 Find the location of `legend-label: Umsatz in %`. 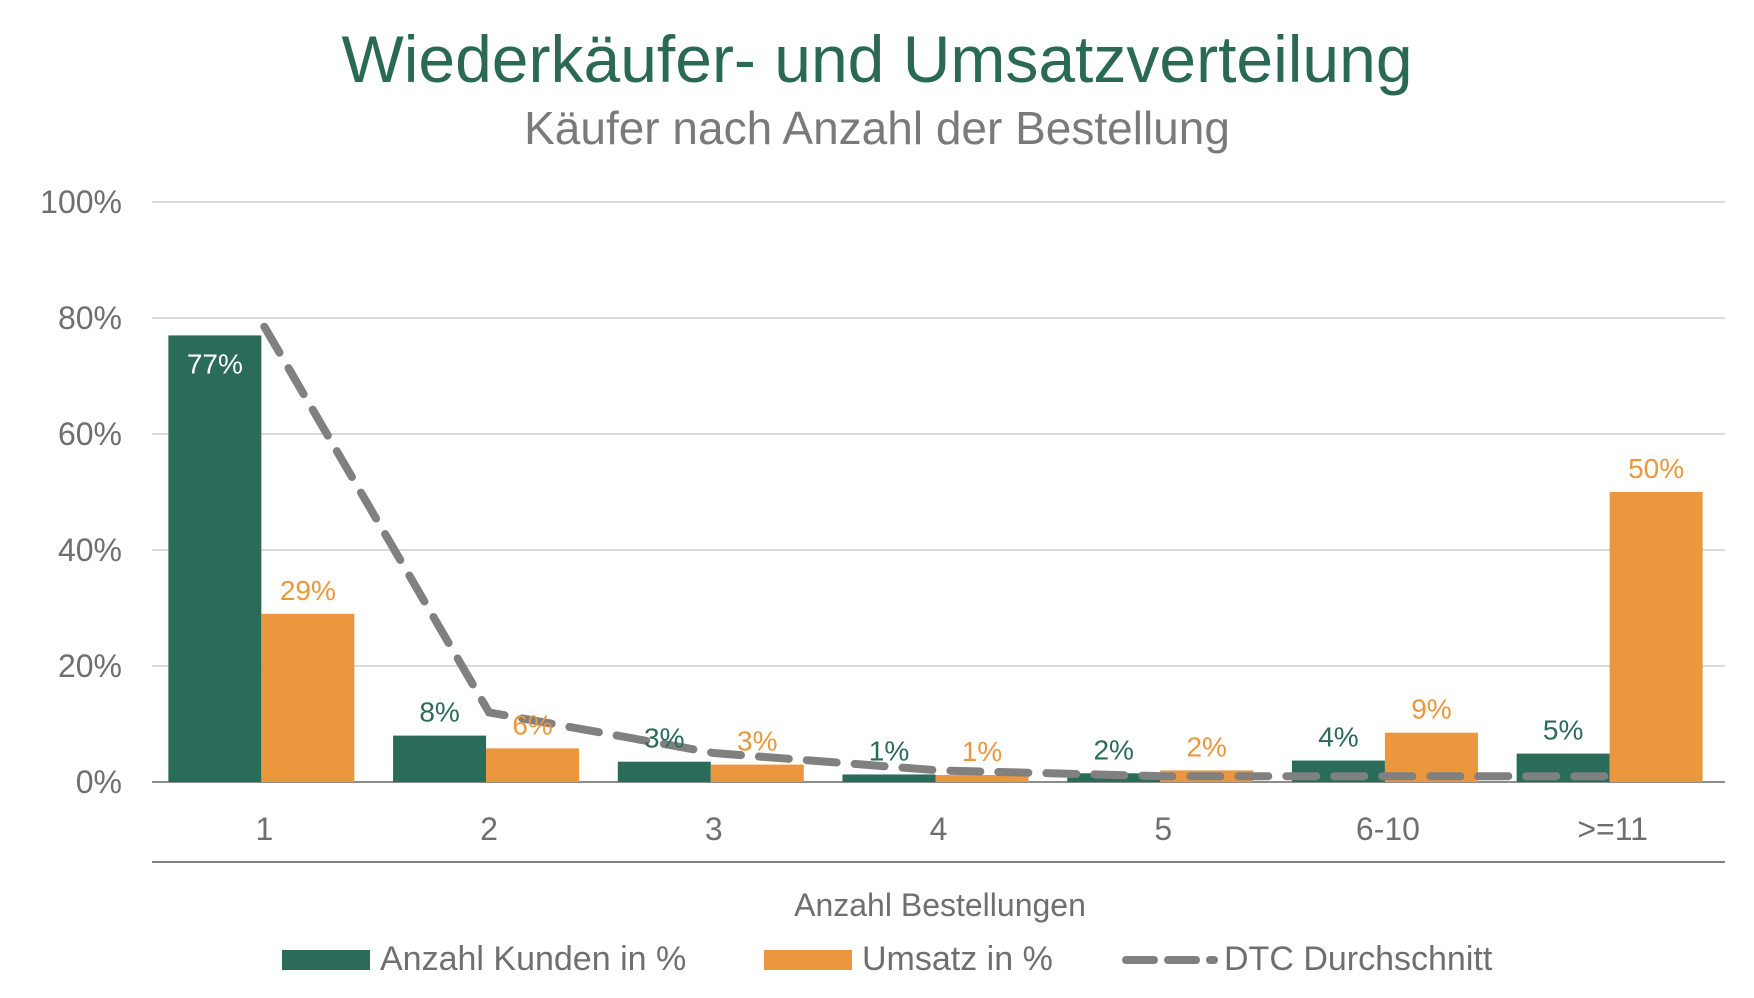

legend-label: Umsatz in % is located at coordinates (957, 959).